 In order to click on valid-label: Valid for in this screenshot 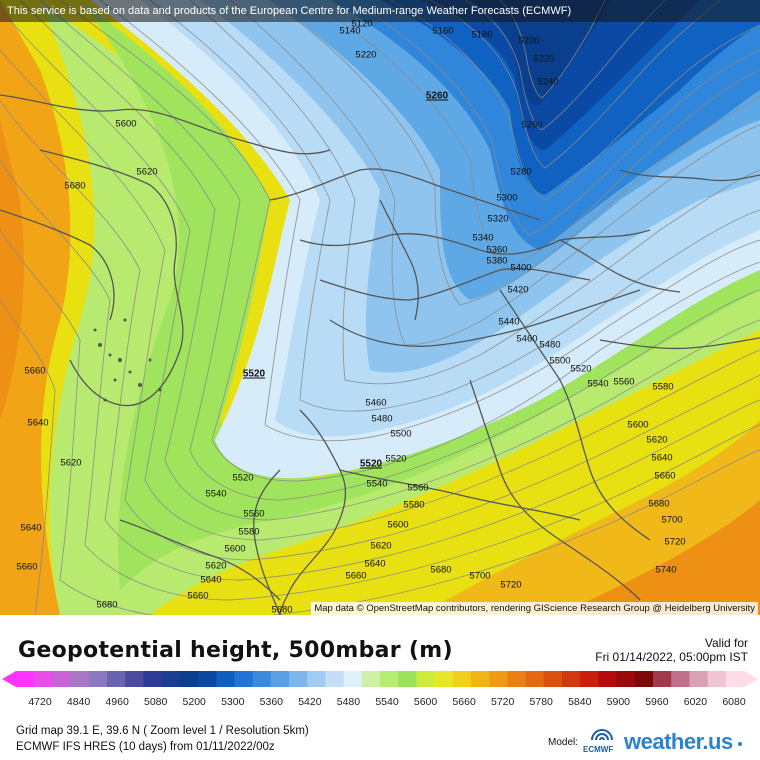, I will do `click(726, 643)`.